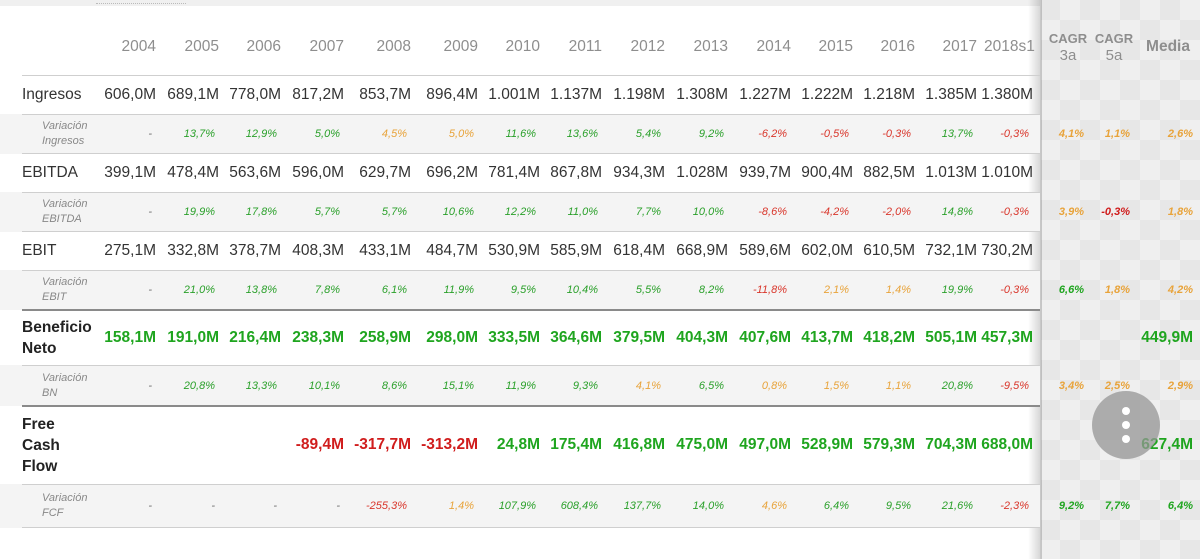 The image size is (1200, 559). What do you see at coordinates (600, 134) in the screenshot?
I see `variation-side-ingresos: 4,1% 1,1% 2,6%` at bounding box center [600, 134].